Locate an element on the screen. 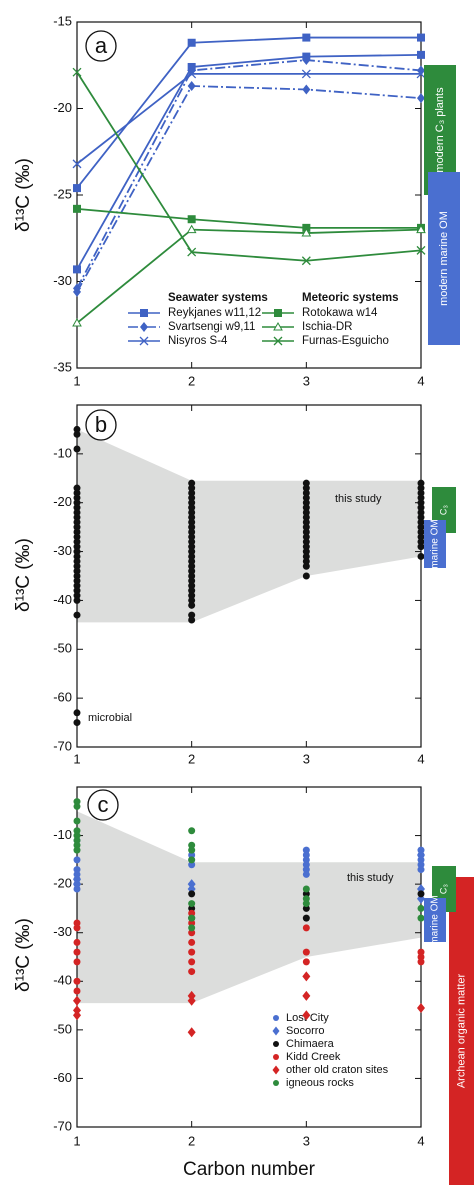 The height and width of the screenshot is (1190, 474). legend-label: Kidd Creek is located at coordinates (313, 1057).